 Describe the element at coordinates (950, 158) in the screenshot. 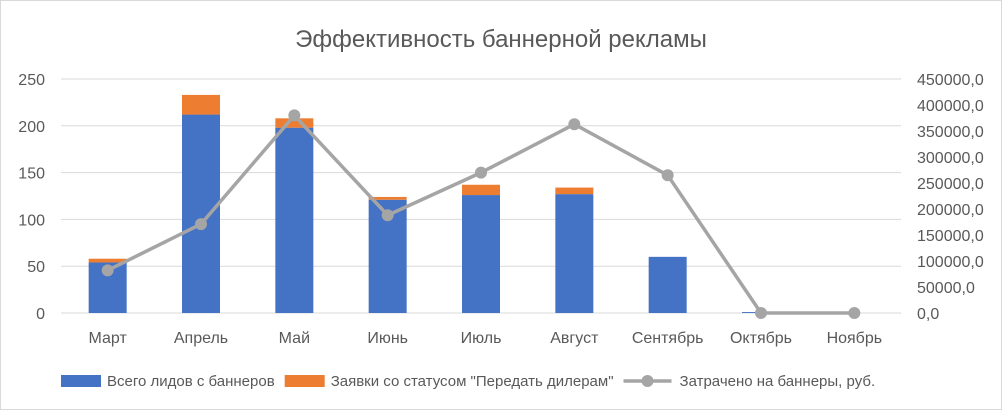

I see `right-tick-label: 300000,0` at that location.